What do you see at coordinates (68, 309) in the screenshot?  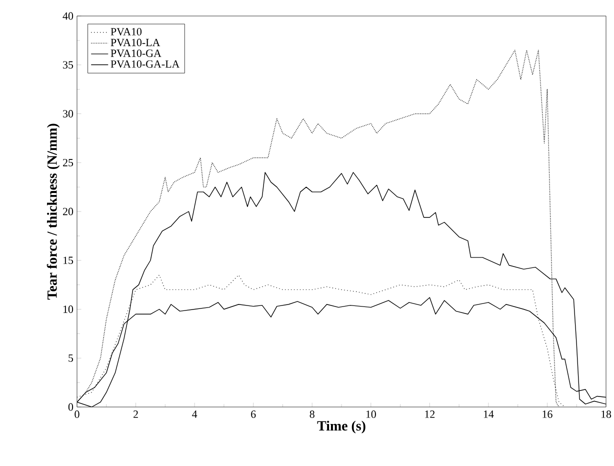 I see `y-tick-label: 10` at bounding box center [68, 309].